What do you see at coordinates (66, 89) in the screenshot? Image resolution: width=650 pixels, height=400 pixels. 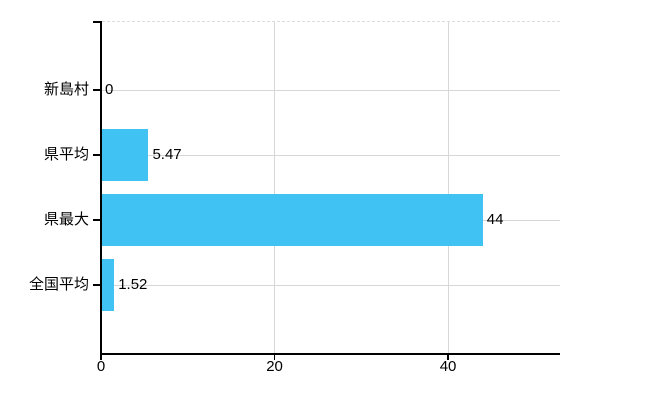 I see `y-axis-label: 新島村` at bounding box center [66, 89].